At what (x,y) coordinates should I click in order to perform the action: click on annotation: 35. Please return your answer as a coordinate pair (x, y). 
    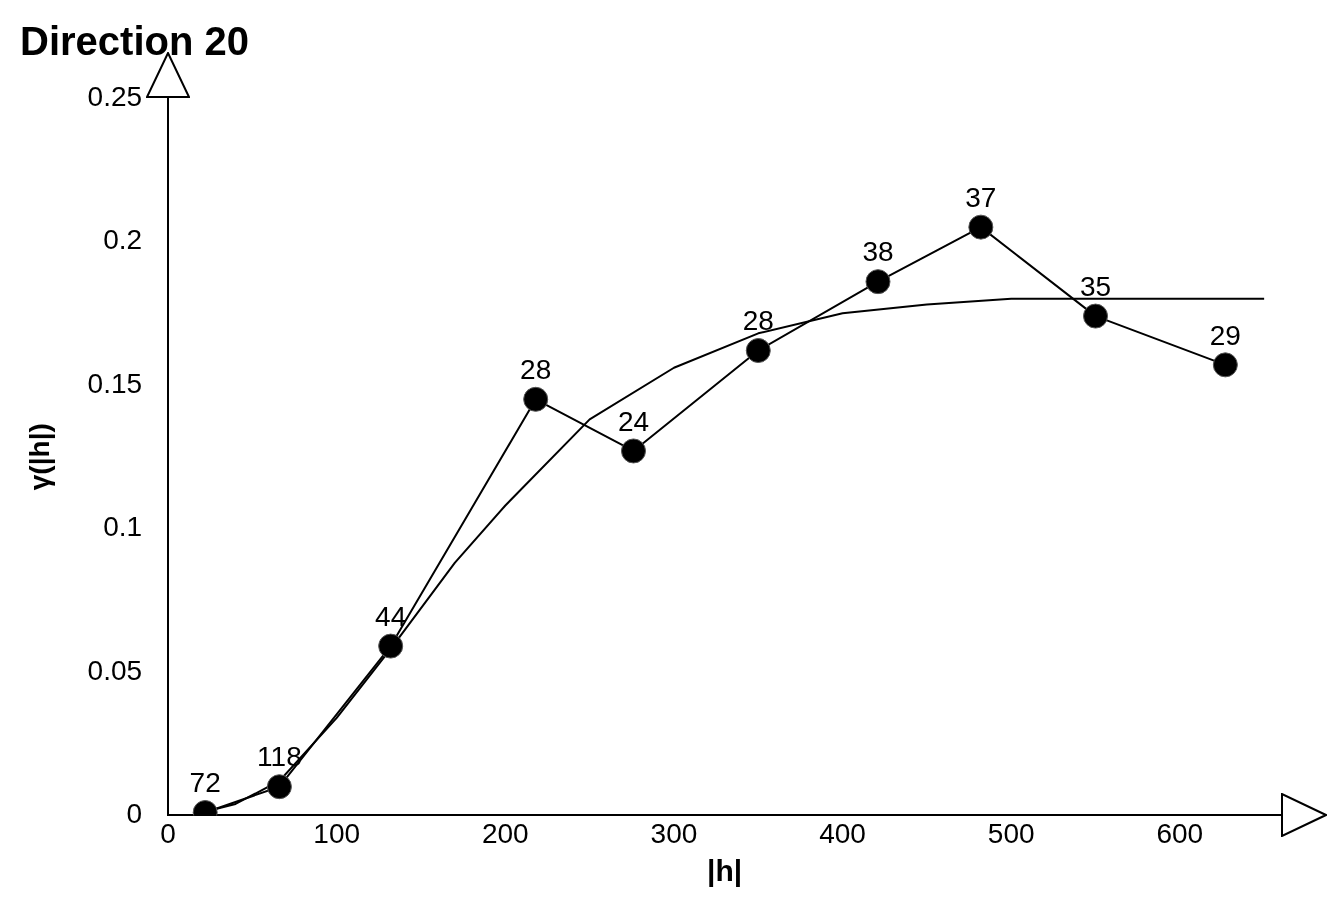
    Looking at the image, I should click on (1095, 286).